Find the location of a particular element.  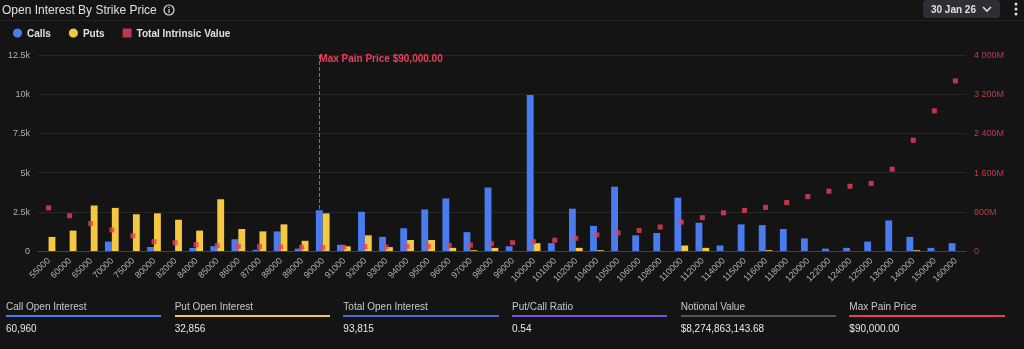

y-tick-label: 0 is located at coordinates (27, 251).